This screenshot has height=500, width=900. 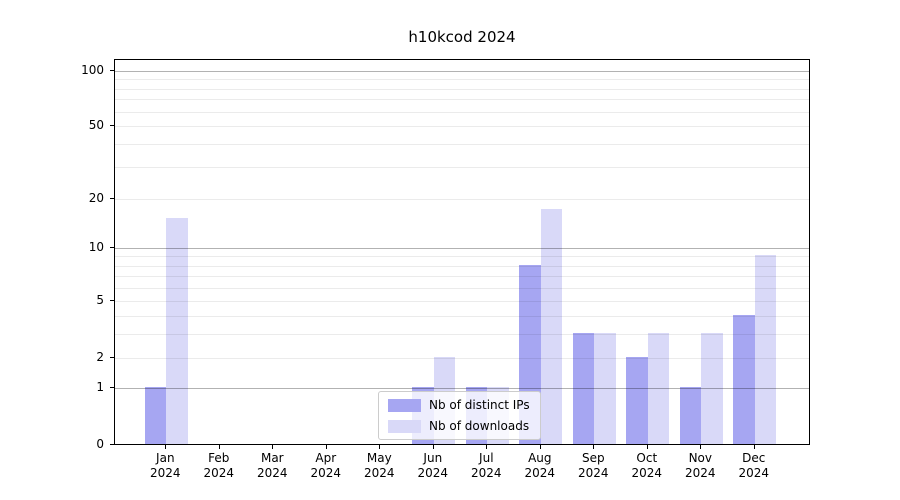 I want to click on chart-title: h10kcod 2024, so click(x=462, y=37).